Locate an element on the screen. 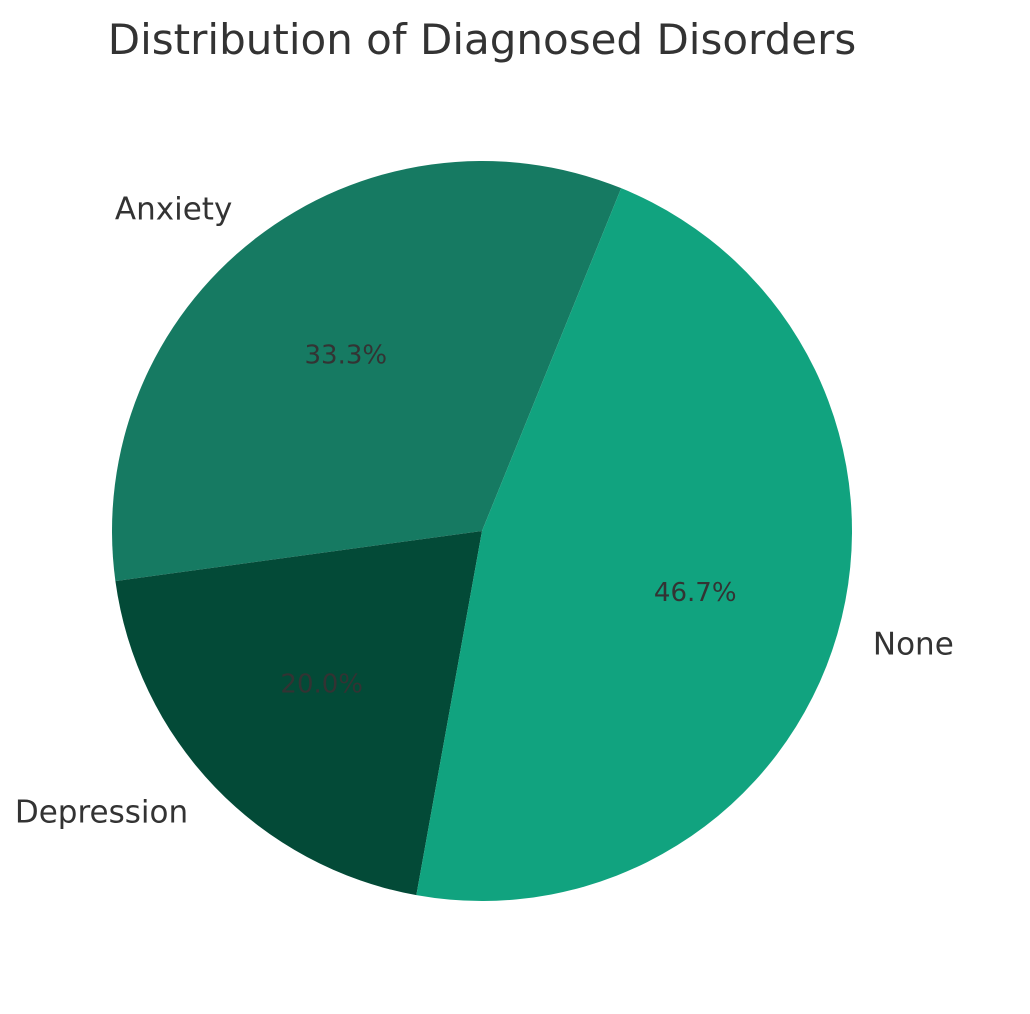 This screenshot has width=1030, height=1014. chart-title: Distribution of Diagnosed Disorders is located at coordinates (482, 39).